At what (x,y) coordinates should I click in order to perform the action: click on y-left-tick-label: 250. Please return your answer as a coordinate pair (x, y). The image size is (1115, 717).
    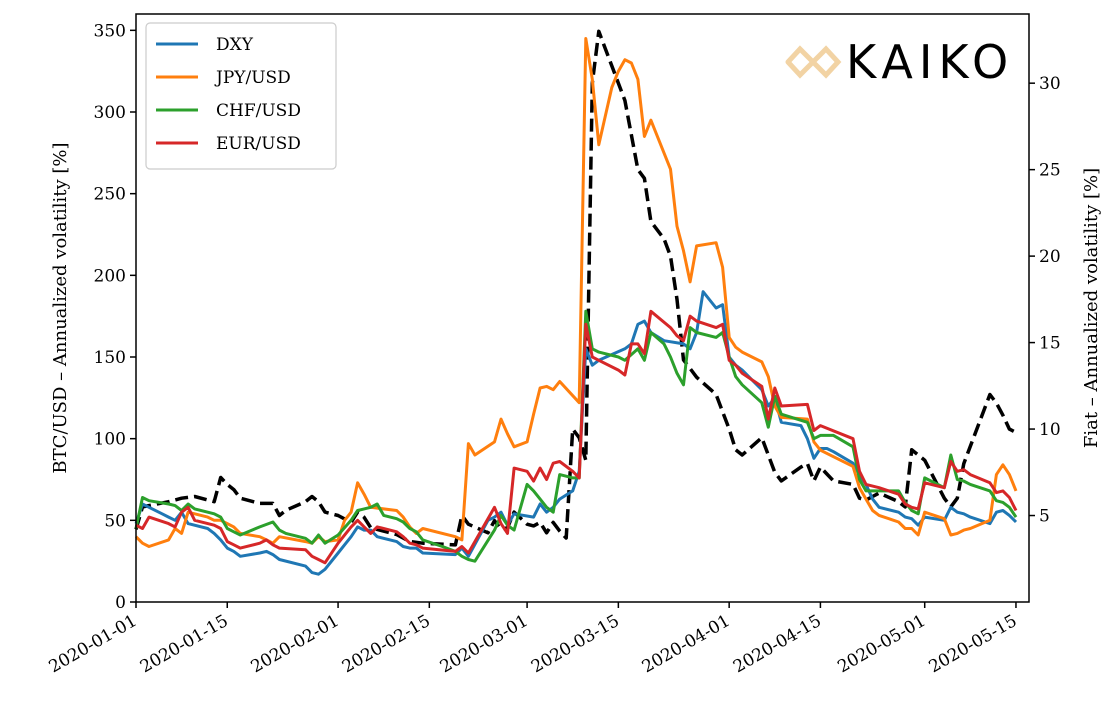
    Looking at the image, I should click on (110, 195).